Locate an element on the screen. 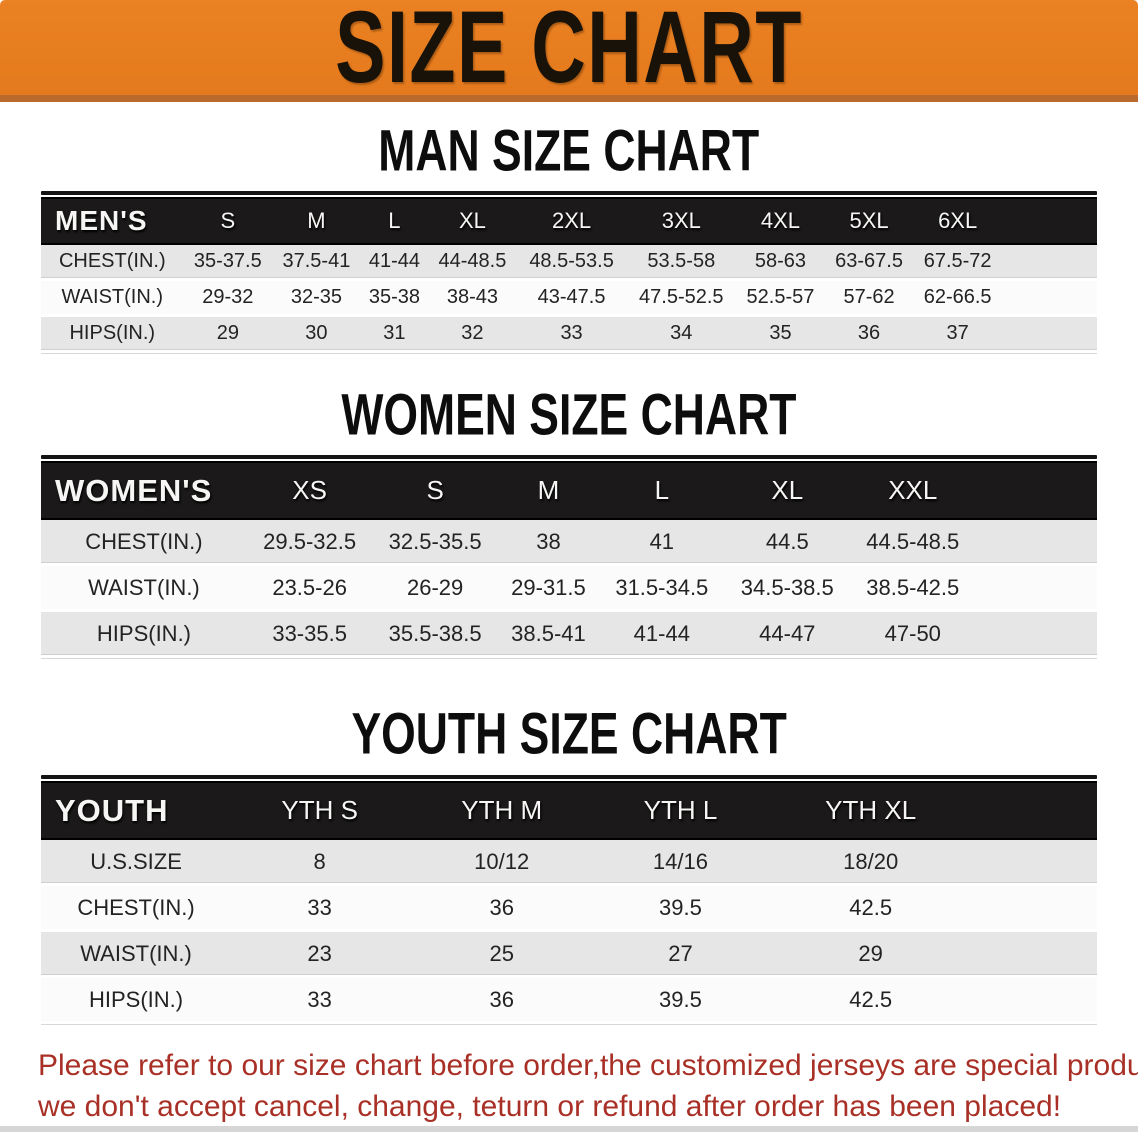 Image resolution: width=1138 pixels, height=1132 pixels. size-column-header: 4XL is located at coordinates (780, 221).